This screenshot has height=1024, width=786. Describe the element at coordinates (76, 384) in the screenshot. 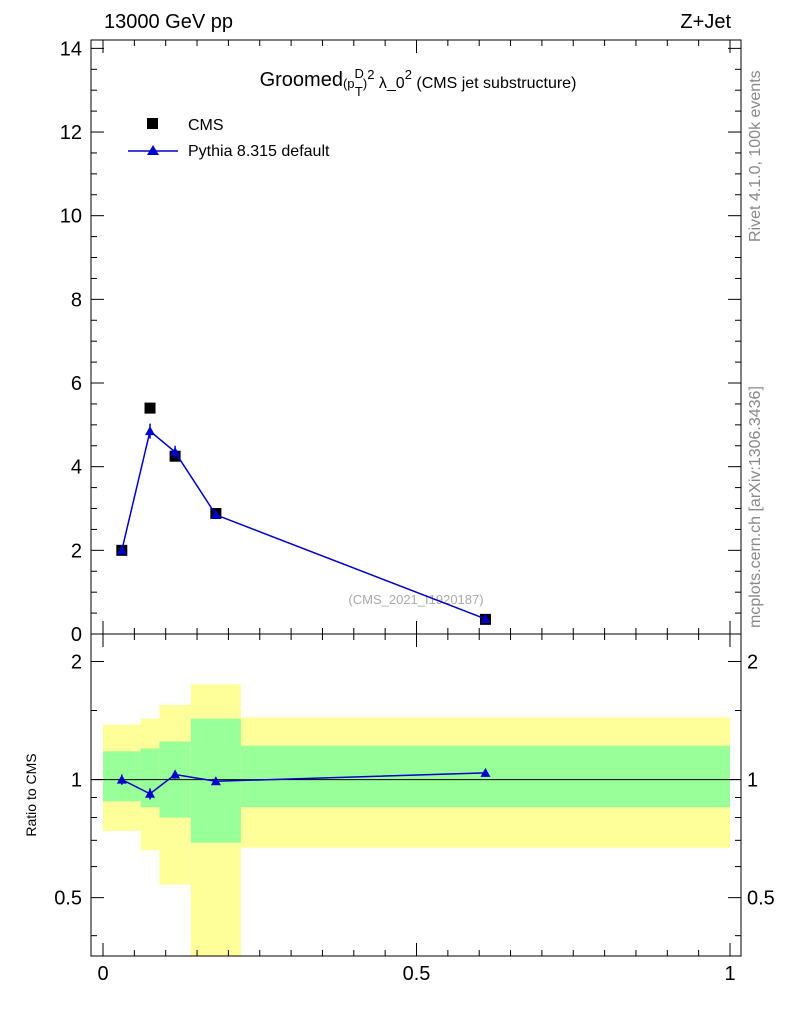

I see `main-ytick-label: 6` at that location.